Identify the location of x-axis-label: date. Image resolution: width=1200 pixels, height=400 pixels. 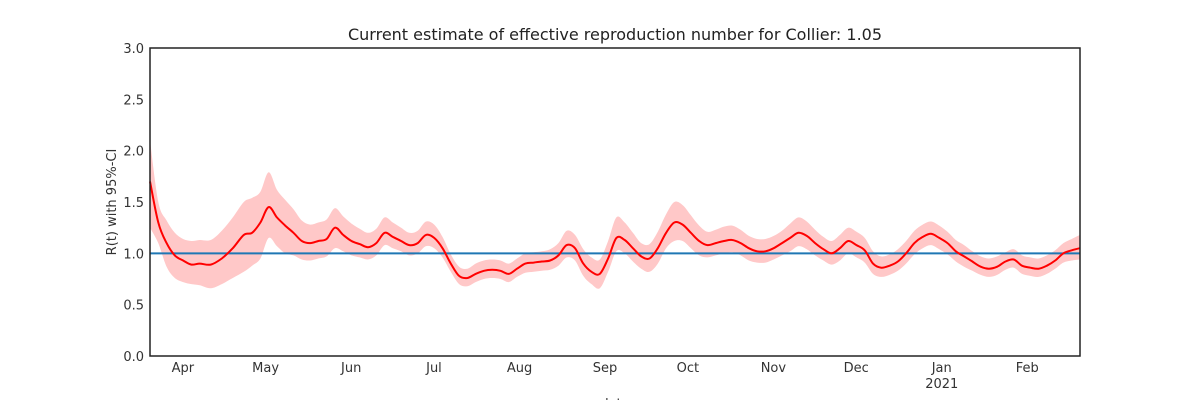
(614, 398).